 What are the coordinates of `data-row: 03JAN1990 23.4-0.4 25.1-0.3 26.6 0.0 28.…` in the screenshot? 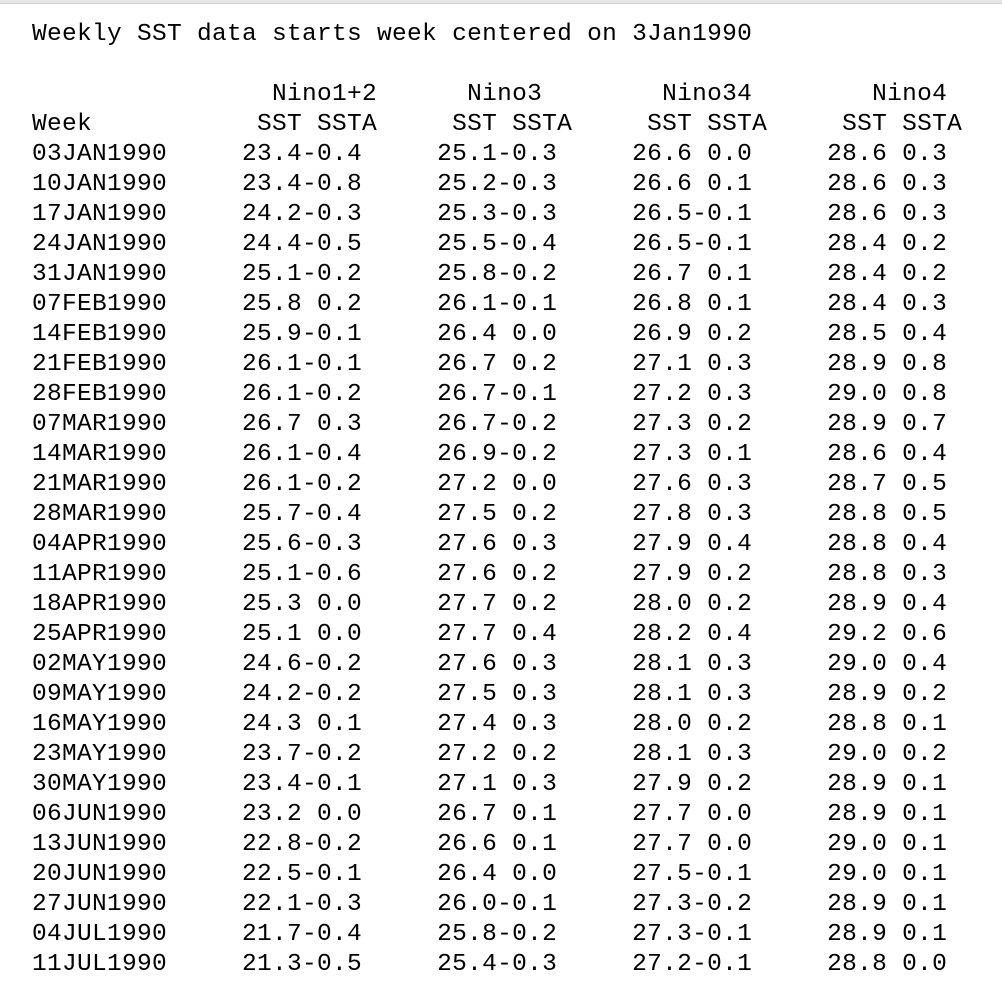 It's located at (490, 154).